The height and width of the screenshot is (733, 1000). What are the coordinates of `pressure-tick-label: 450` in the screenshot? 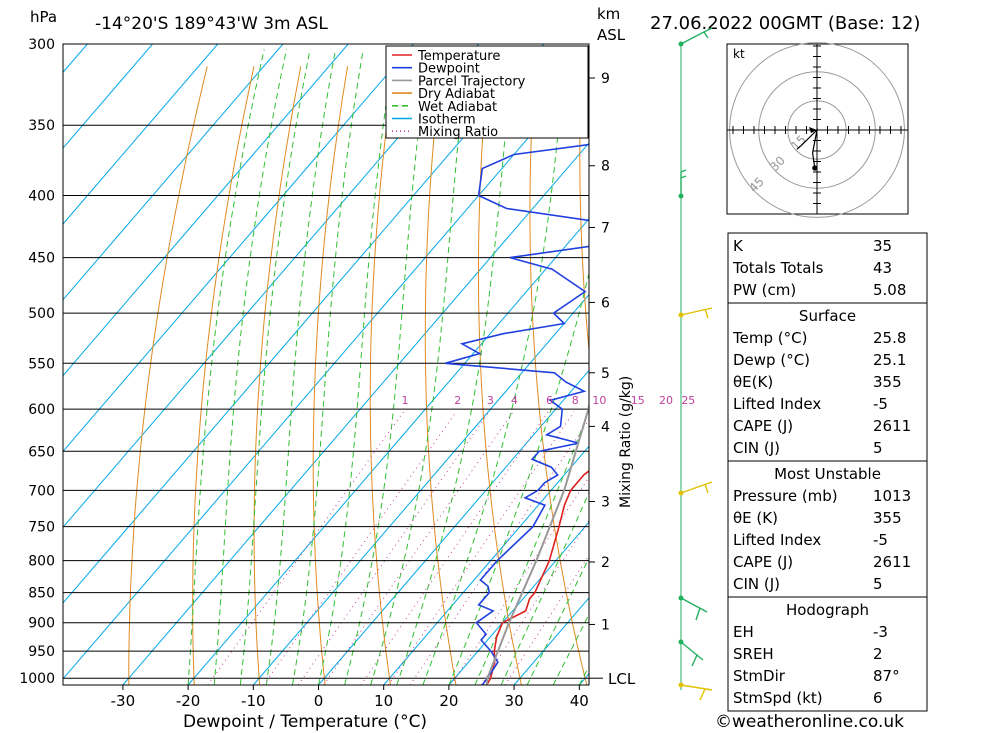 It's located at (41, 259).